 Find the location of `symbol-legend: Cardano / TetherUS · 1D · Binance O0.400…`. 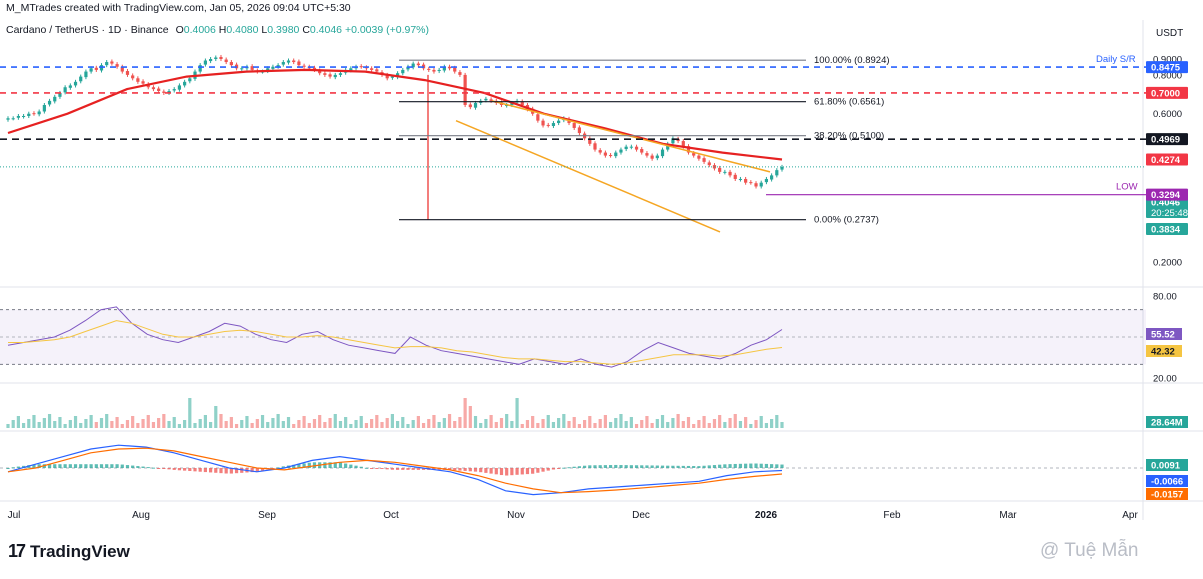

symbol-legend: Cardano / TetherUS · 1D · Binance O0.400… is located at coordinates (217, 30).